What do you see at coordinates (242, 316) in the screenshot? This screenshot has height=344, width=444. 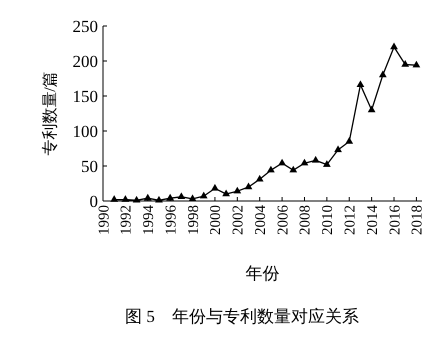 I see `caption: 图 5 年份与专利数量对应关系` at bounding box center [242, 316].